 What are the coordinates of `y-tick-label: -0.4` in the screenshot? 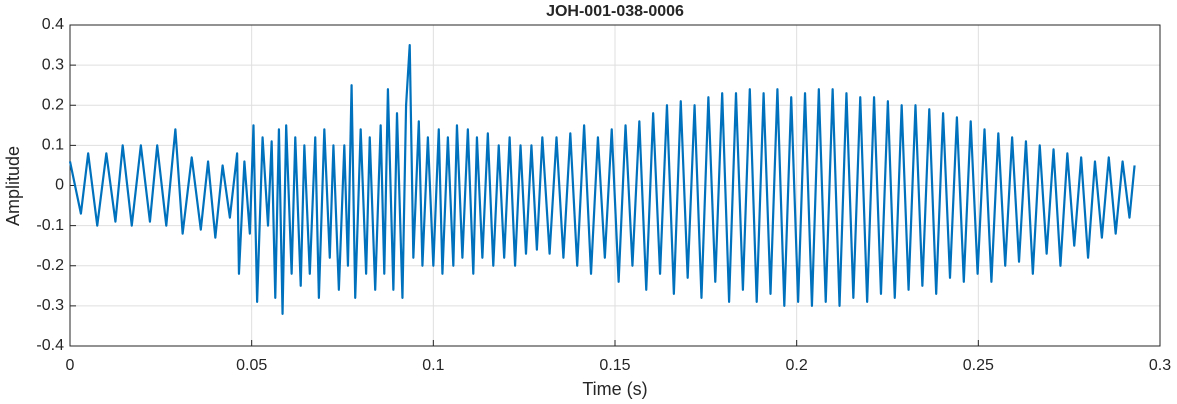 It's located at (50, 345).